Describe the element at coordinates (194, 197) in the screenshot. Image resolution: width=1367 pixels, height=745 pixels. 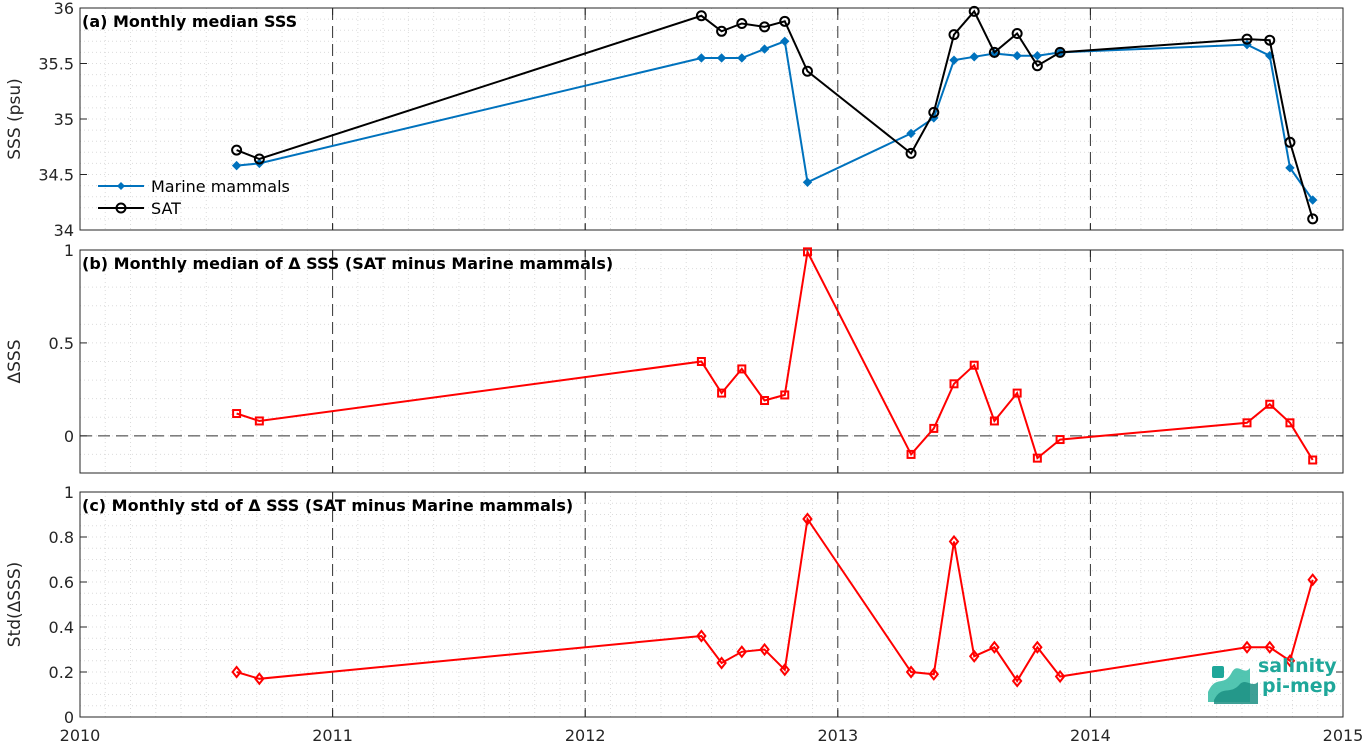
I see `legend: Marine mammals SAT` at that location.